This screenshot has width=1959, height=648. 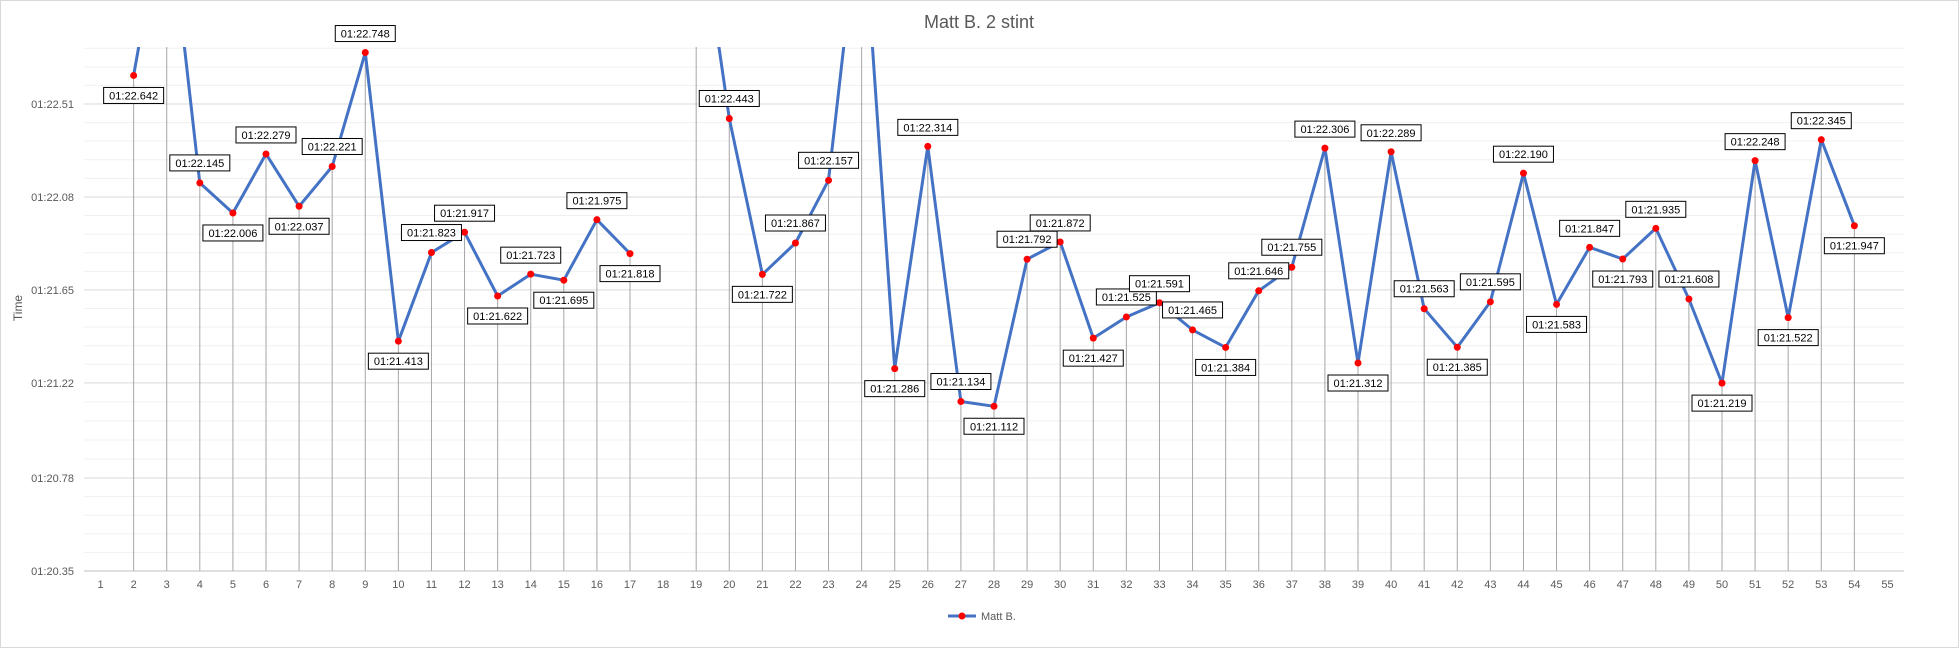 I want to click on x-tick-label: 18, so click(x=663, y=585).